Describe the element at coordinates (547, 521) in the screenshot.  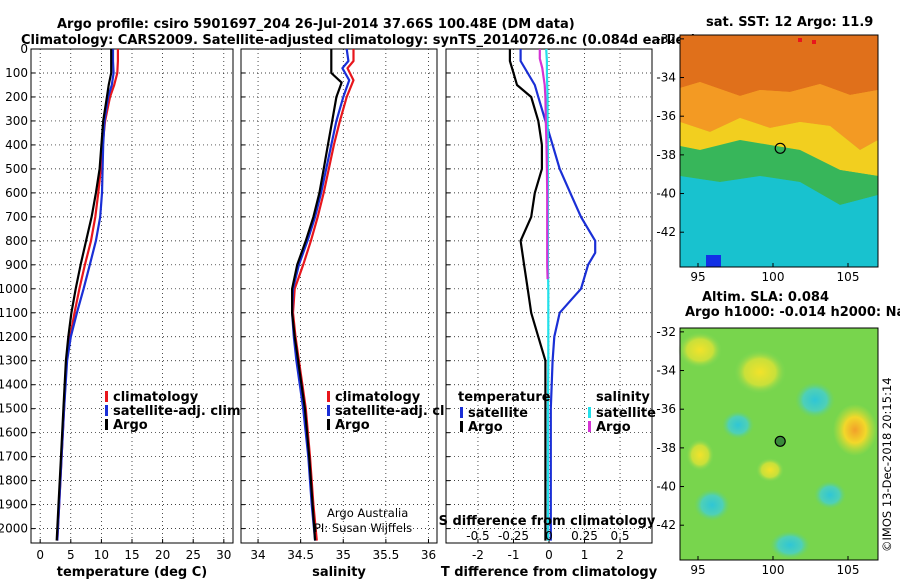
I see `secondary-axis-title: S difference from climatology` at that location.